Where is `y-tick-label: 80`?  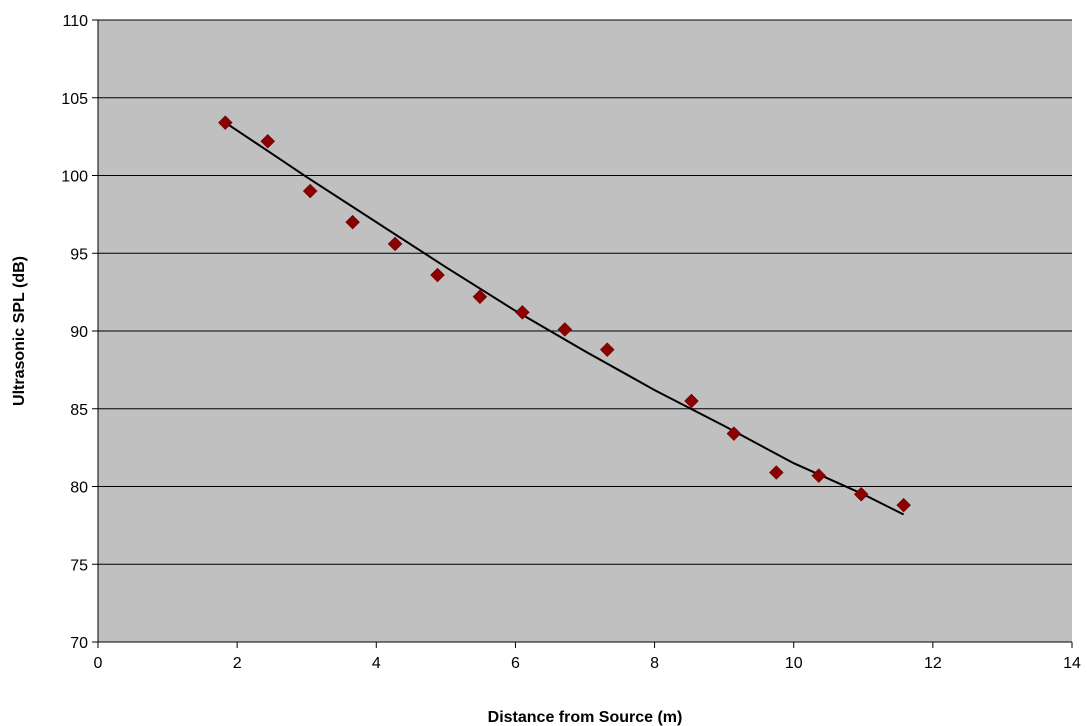 y-tick-label: 80 is located at coordinates (79, 488).